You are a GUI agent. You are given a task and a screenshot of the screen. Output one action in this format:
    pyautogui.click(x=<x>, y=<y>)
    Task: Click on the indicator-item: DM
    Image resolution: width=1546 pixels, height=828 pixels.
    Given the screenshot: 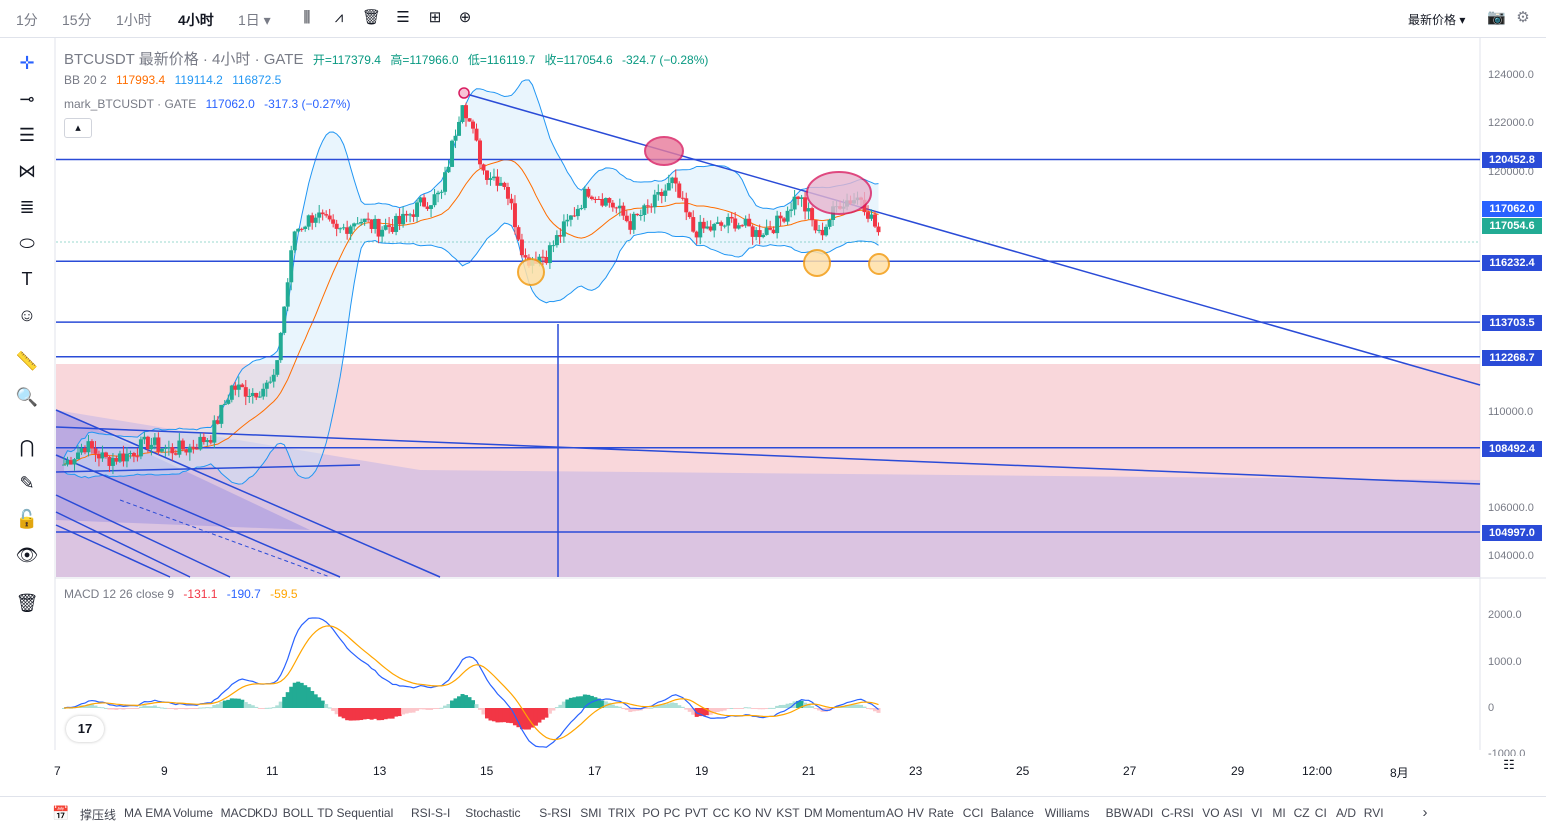 What is the action you would take?
    pyautogui.click(x=813, y=813)
    